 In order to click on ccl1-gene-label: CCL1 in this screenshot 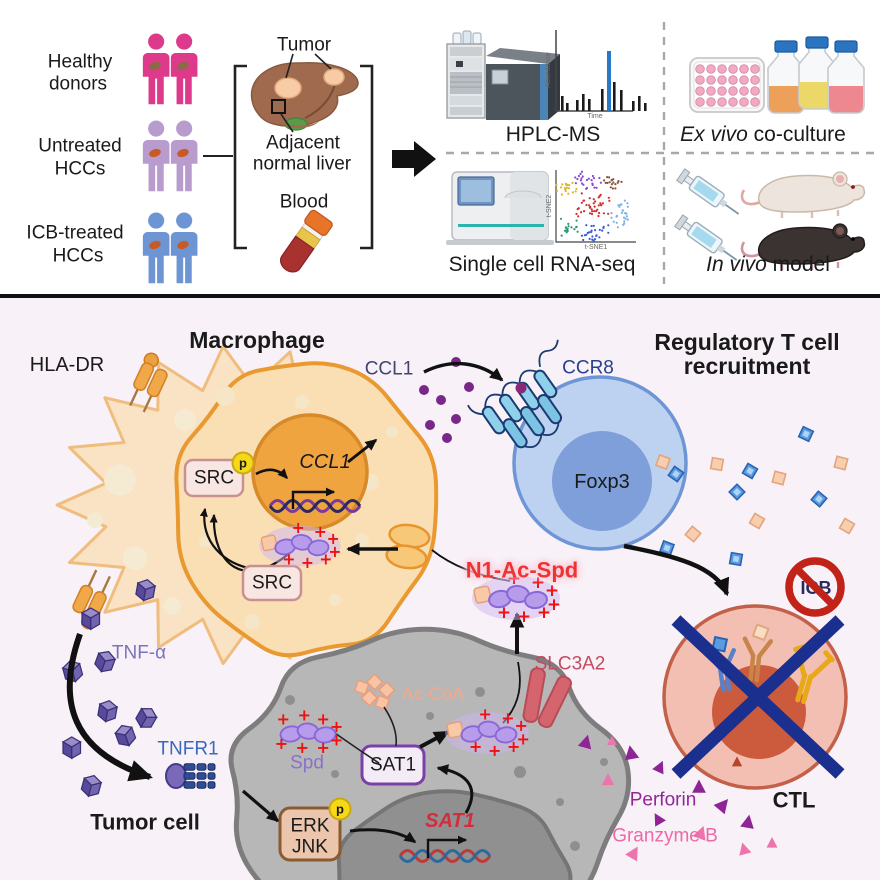, I will do `click(325, 461)`.